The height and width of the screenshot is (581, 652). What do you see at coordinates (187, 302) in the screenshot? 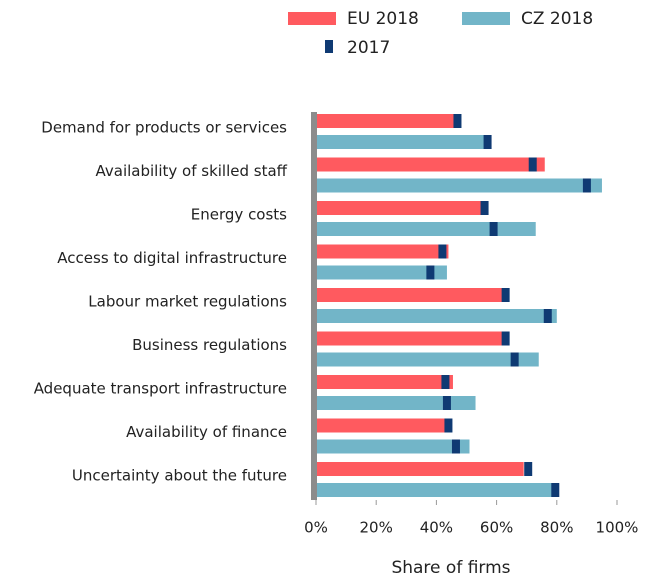
I see `y-tick-label: Labour market regulations` at bounding box center [187, 302].